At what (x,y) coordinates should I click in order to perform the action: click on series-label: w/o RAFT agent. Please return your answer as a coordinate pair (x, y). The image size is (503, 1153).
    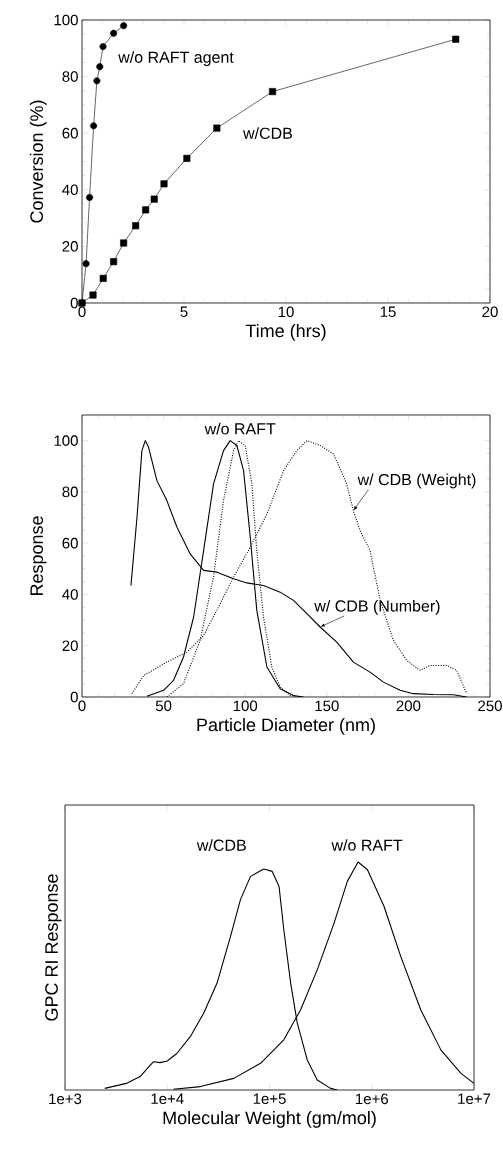
    Looking at the image, I should click on (176, 59).